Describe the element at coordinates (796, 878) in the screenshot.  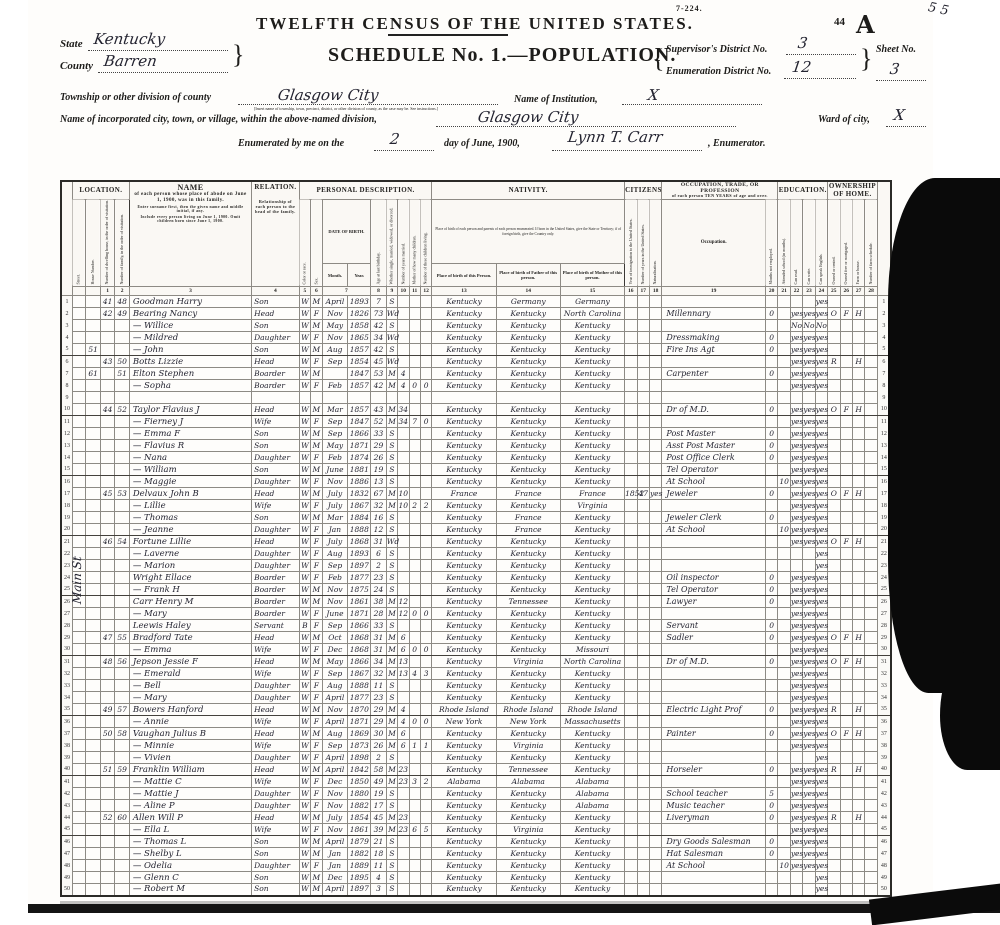
I see `cell-read` at that location.